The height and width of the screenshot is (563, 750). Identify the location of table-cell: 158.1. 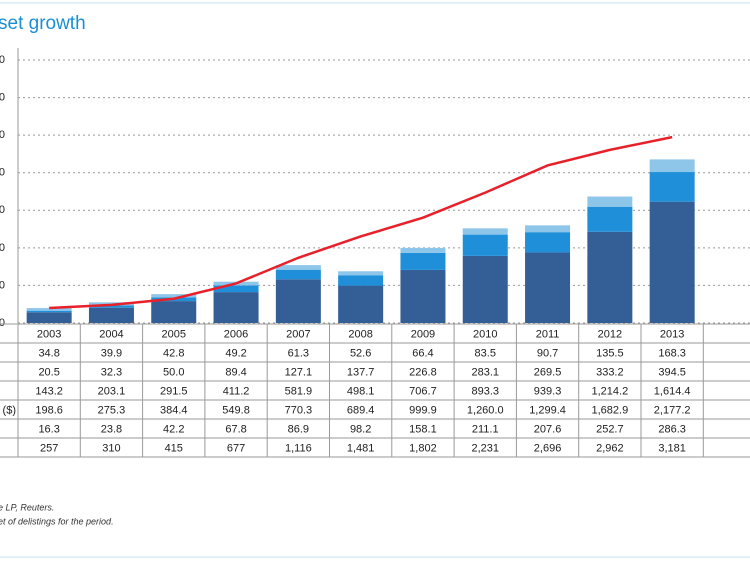
(423, 429).